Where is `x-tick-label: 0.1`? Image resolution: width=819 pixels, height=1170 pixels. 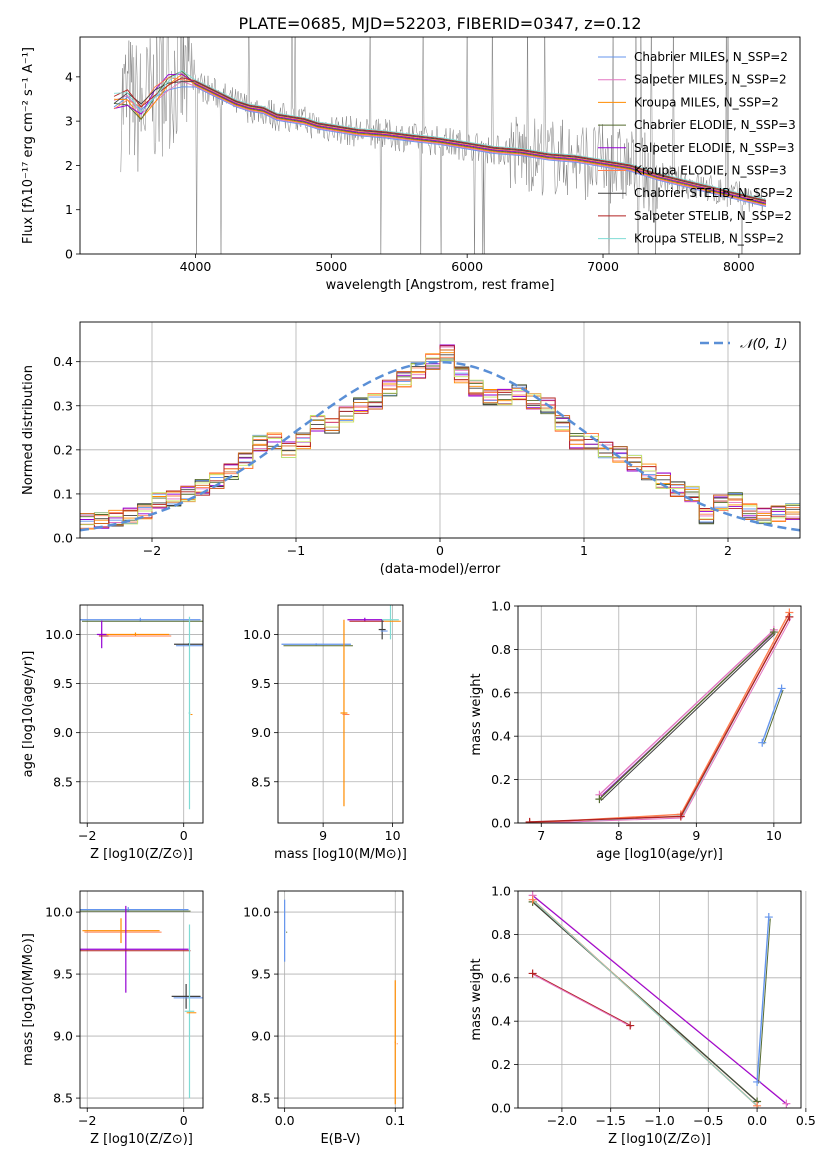
x-tick-label: 0.1 is located at coordinates (395, 1120).